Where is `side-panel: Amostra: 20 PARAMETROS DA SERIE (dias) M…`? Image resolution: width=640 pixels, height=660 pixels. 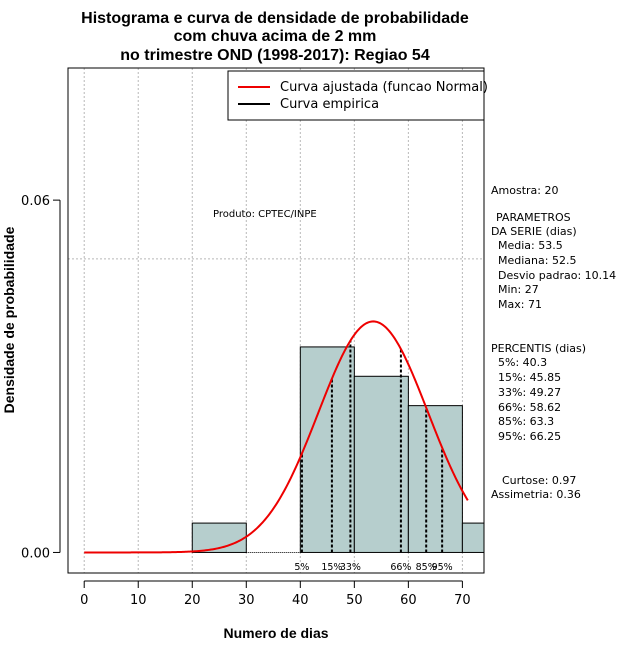
side-panel: Amostra: 20 PARAMETROS DA SERIE (dias) M… is located at coordinates (553, 342).